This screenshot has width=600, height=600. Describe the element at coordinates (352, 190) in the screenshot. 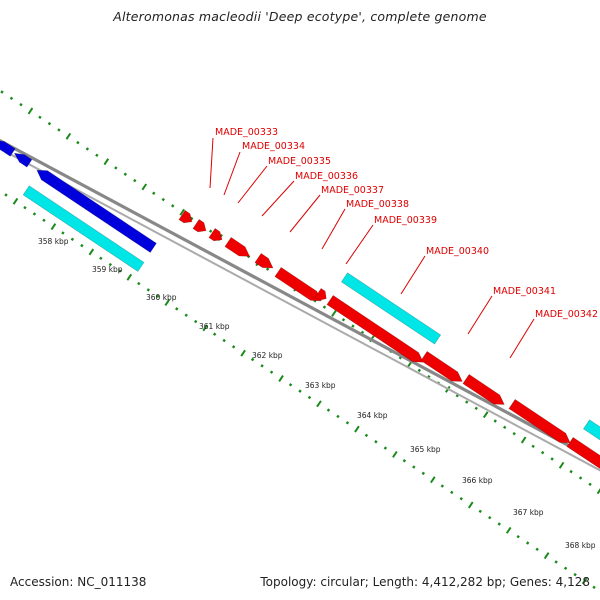

I see `gene-label: MADE_00337` at that location.